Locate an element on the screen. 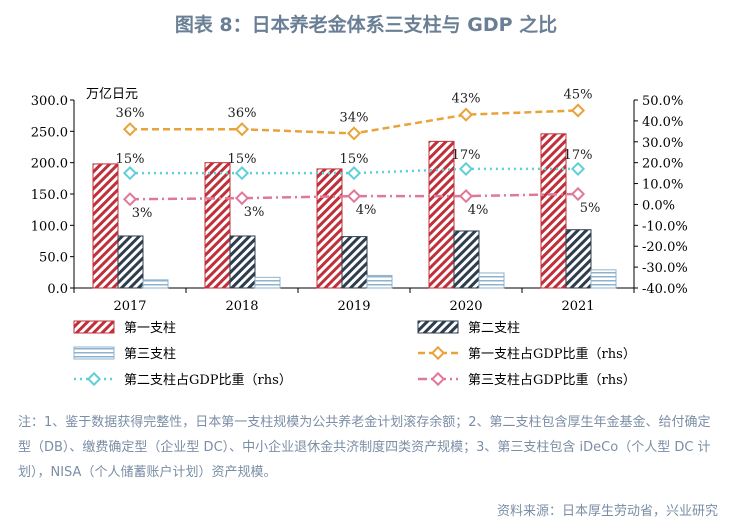 Image resolution: width=732 pixels, height=531 pixels. right-tick-label: -10.0% is located at coordinates (665, 226).